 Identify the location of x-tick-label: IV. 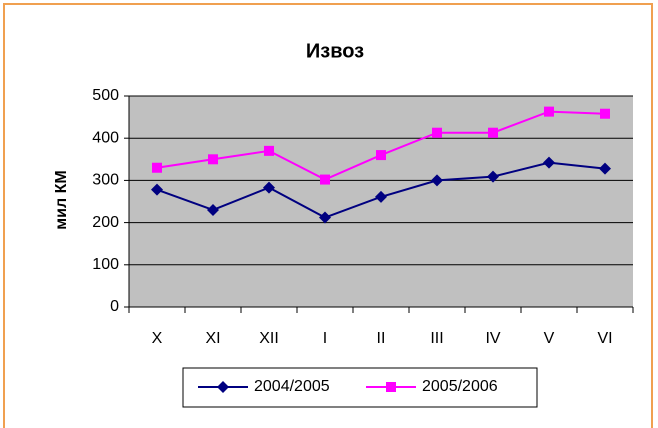
(492, 338).